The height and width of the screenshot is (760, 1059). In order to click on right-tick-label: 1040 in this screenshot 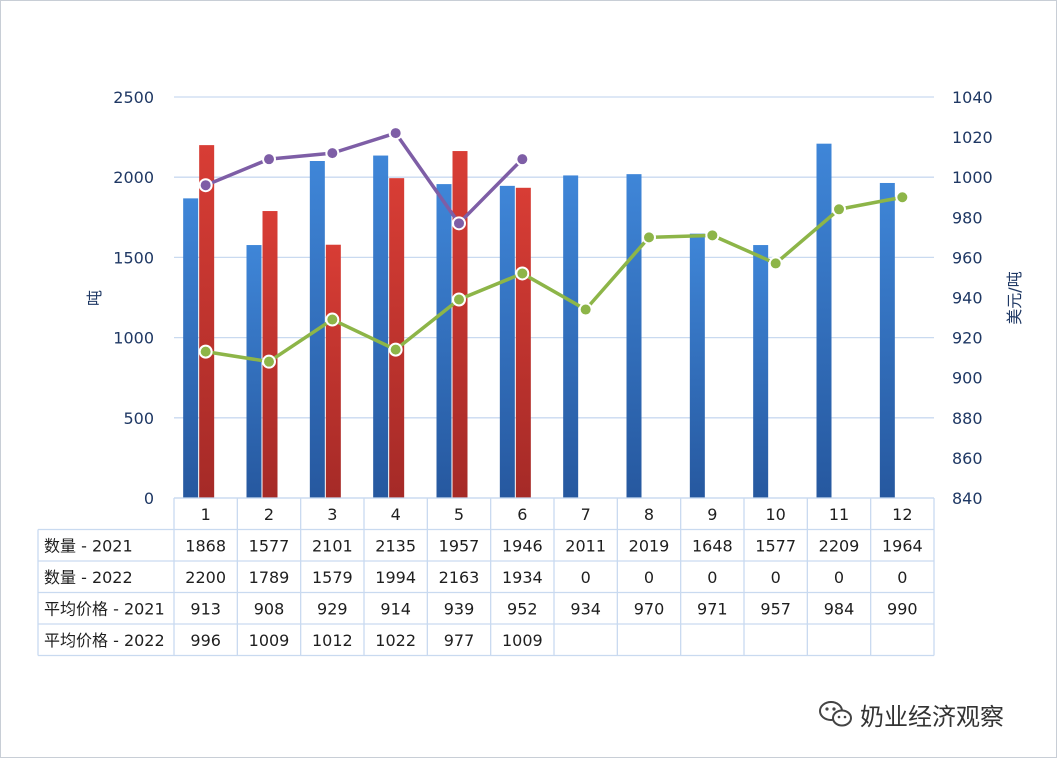, I will do `click(972, 97)`.